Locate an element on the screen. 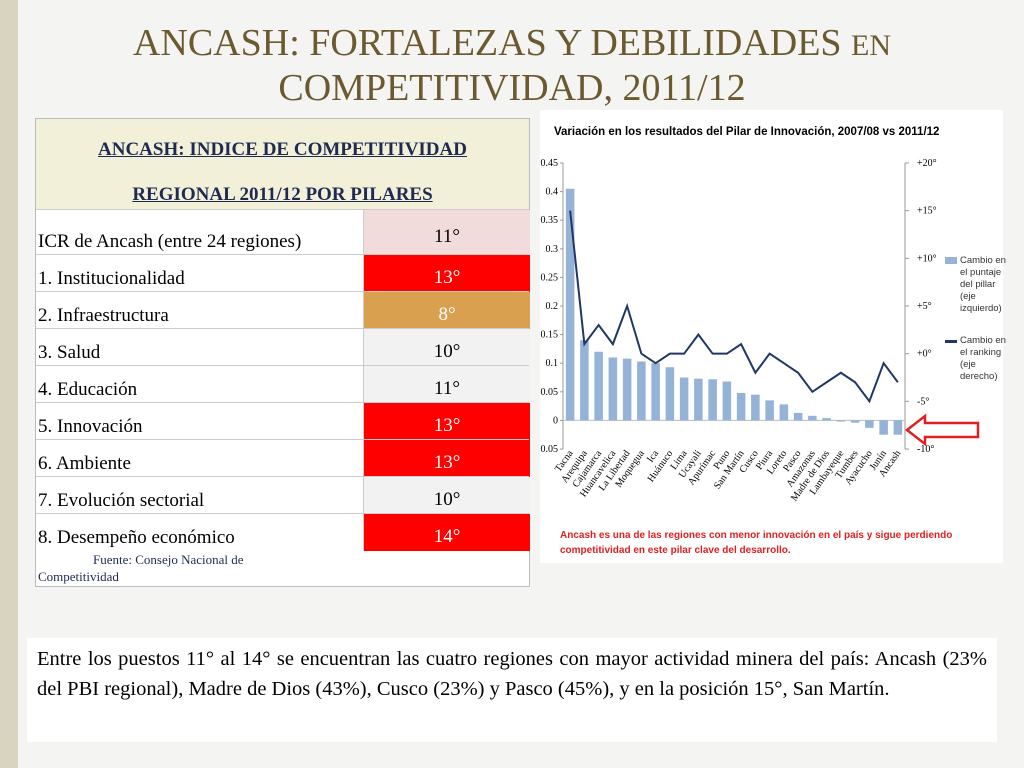 This screenshot has height=768, width=1024. y2-tick-label: +10° is located at coordinates (927, 258).